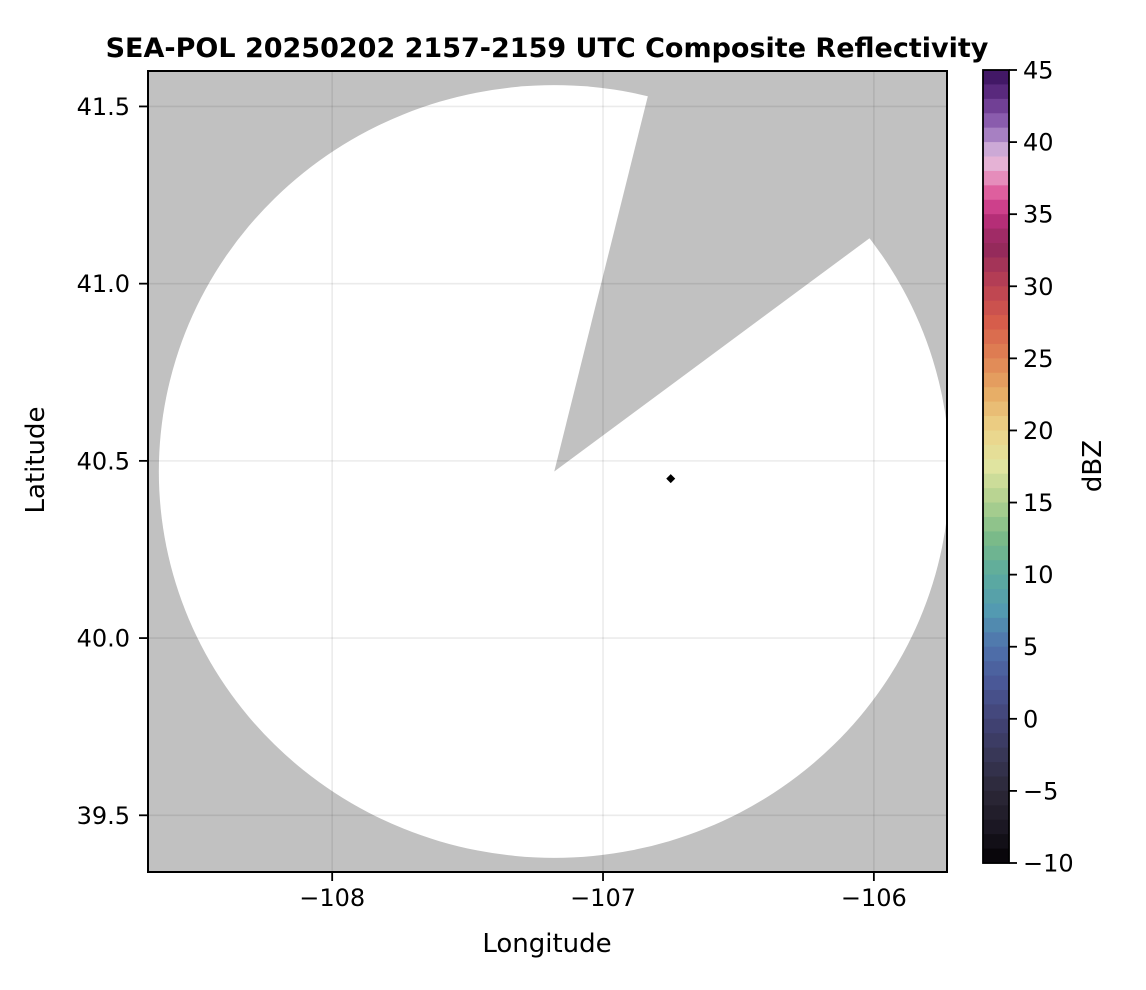 Image resolution: width=1146 pixels, height=990 pixels. What do you see at coordinates (1038, 215) in the screenshot?
I see `colorbar-tick-label: 35` at bounding box center [1038, 215].